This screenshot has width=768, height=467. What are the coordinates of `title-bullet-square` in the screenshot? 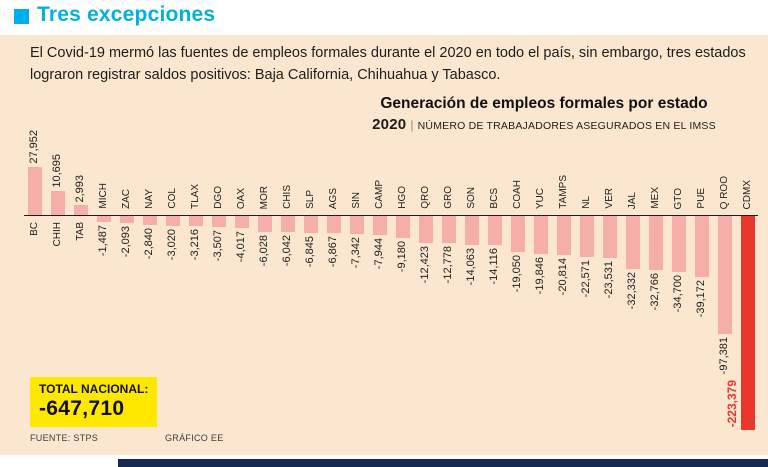 It's located at (21, 16).